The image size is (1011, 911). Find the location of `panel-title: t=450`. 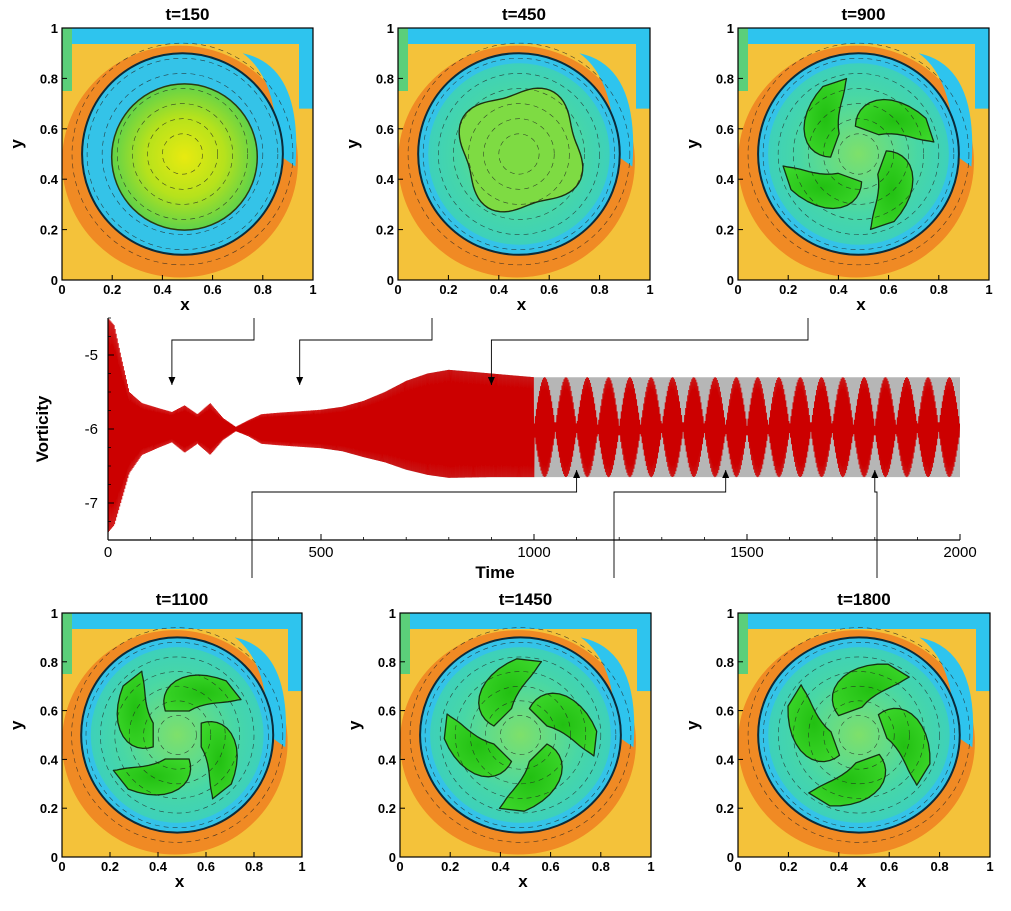

panel-title: t=450 is located at coordinates (524, 14).